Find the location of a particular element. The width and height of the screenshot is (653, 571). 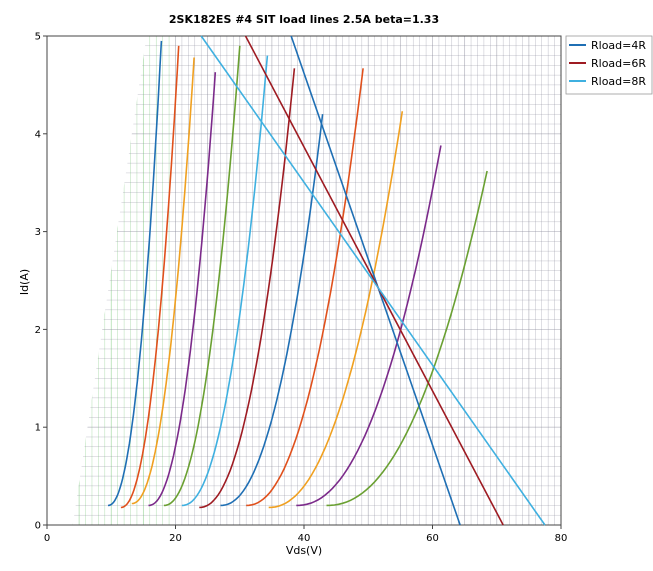

y-tick-label: 3 is located at coordinates (38, 232).